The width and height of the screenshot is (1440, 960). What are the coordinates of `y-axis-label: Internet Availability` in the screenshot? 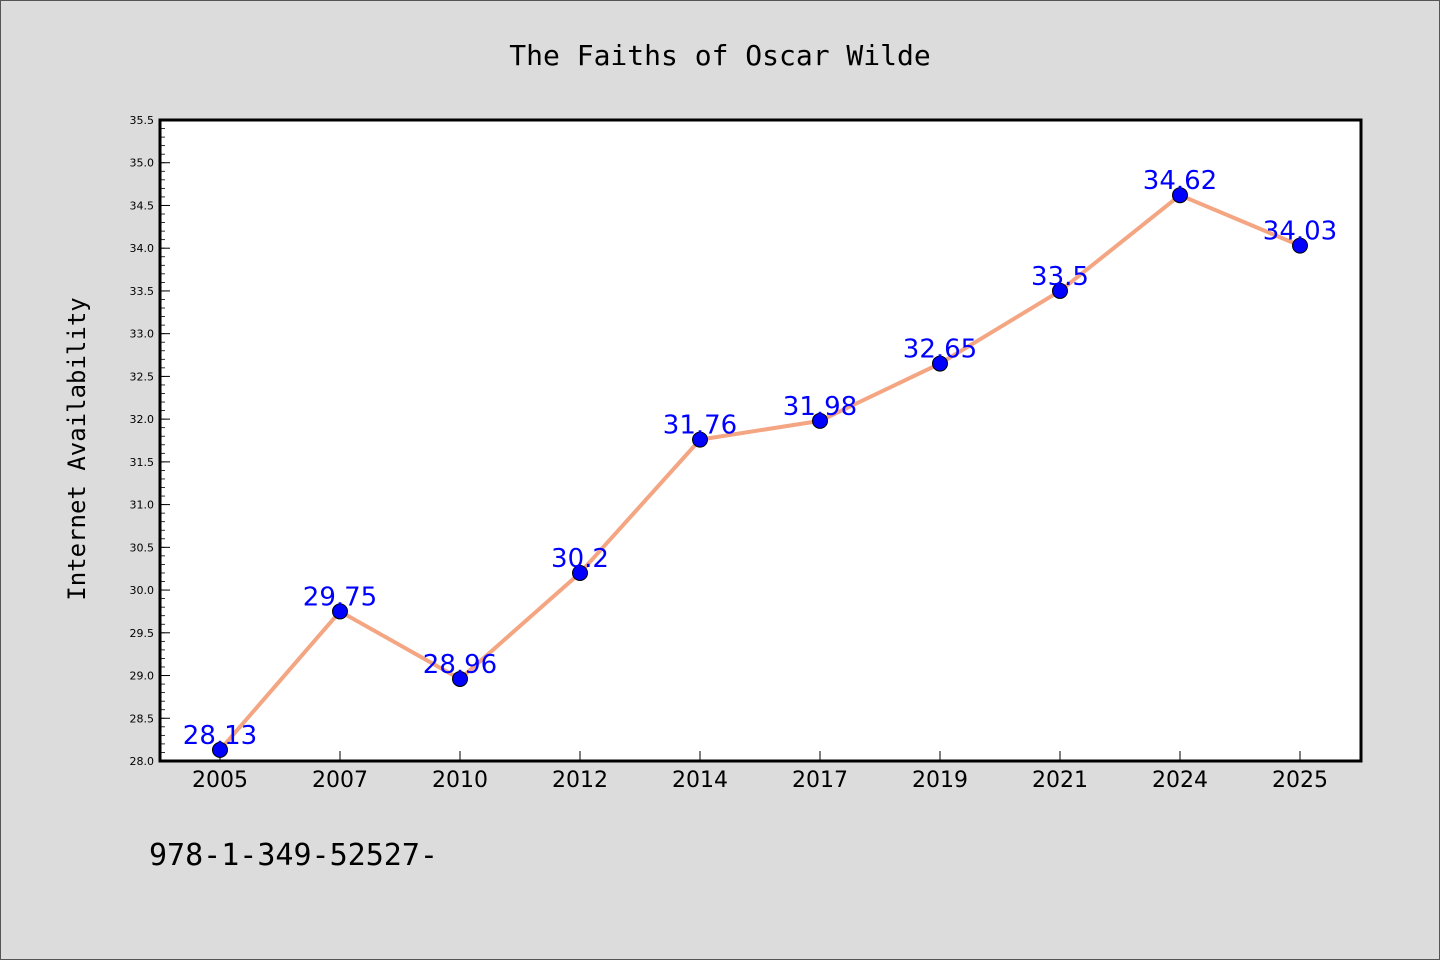 It's located at (77, 448).